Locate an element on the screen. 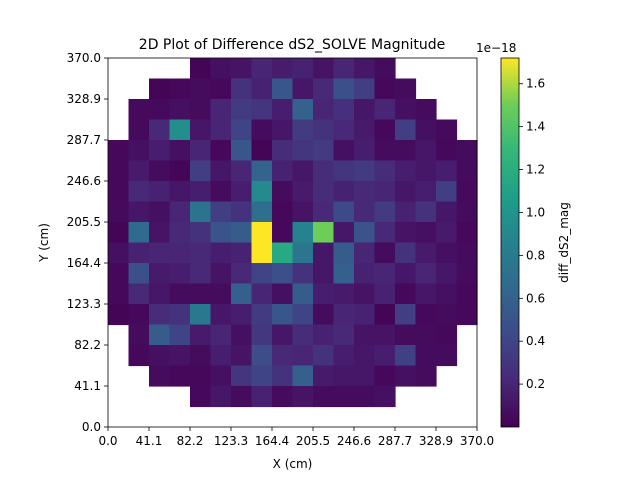 This screenshot has width=640, height=480. colorbar-tick-label: 1.4 is located at coordinates (535, 127).